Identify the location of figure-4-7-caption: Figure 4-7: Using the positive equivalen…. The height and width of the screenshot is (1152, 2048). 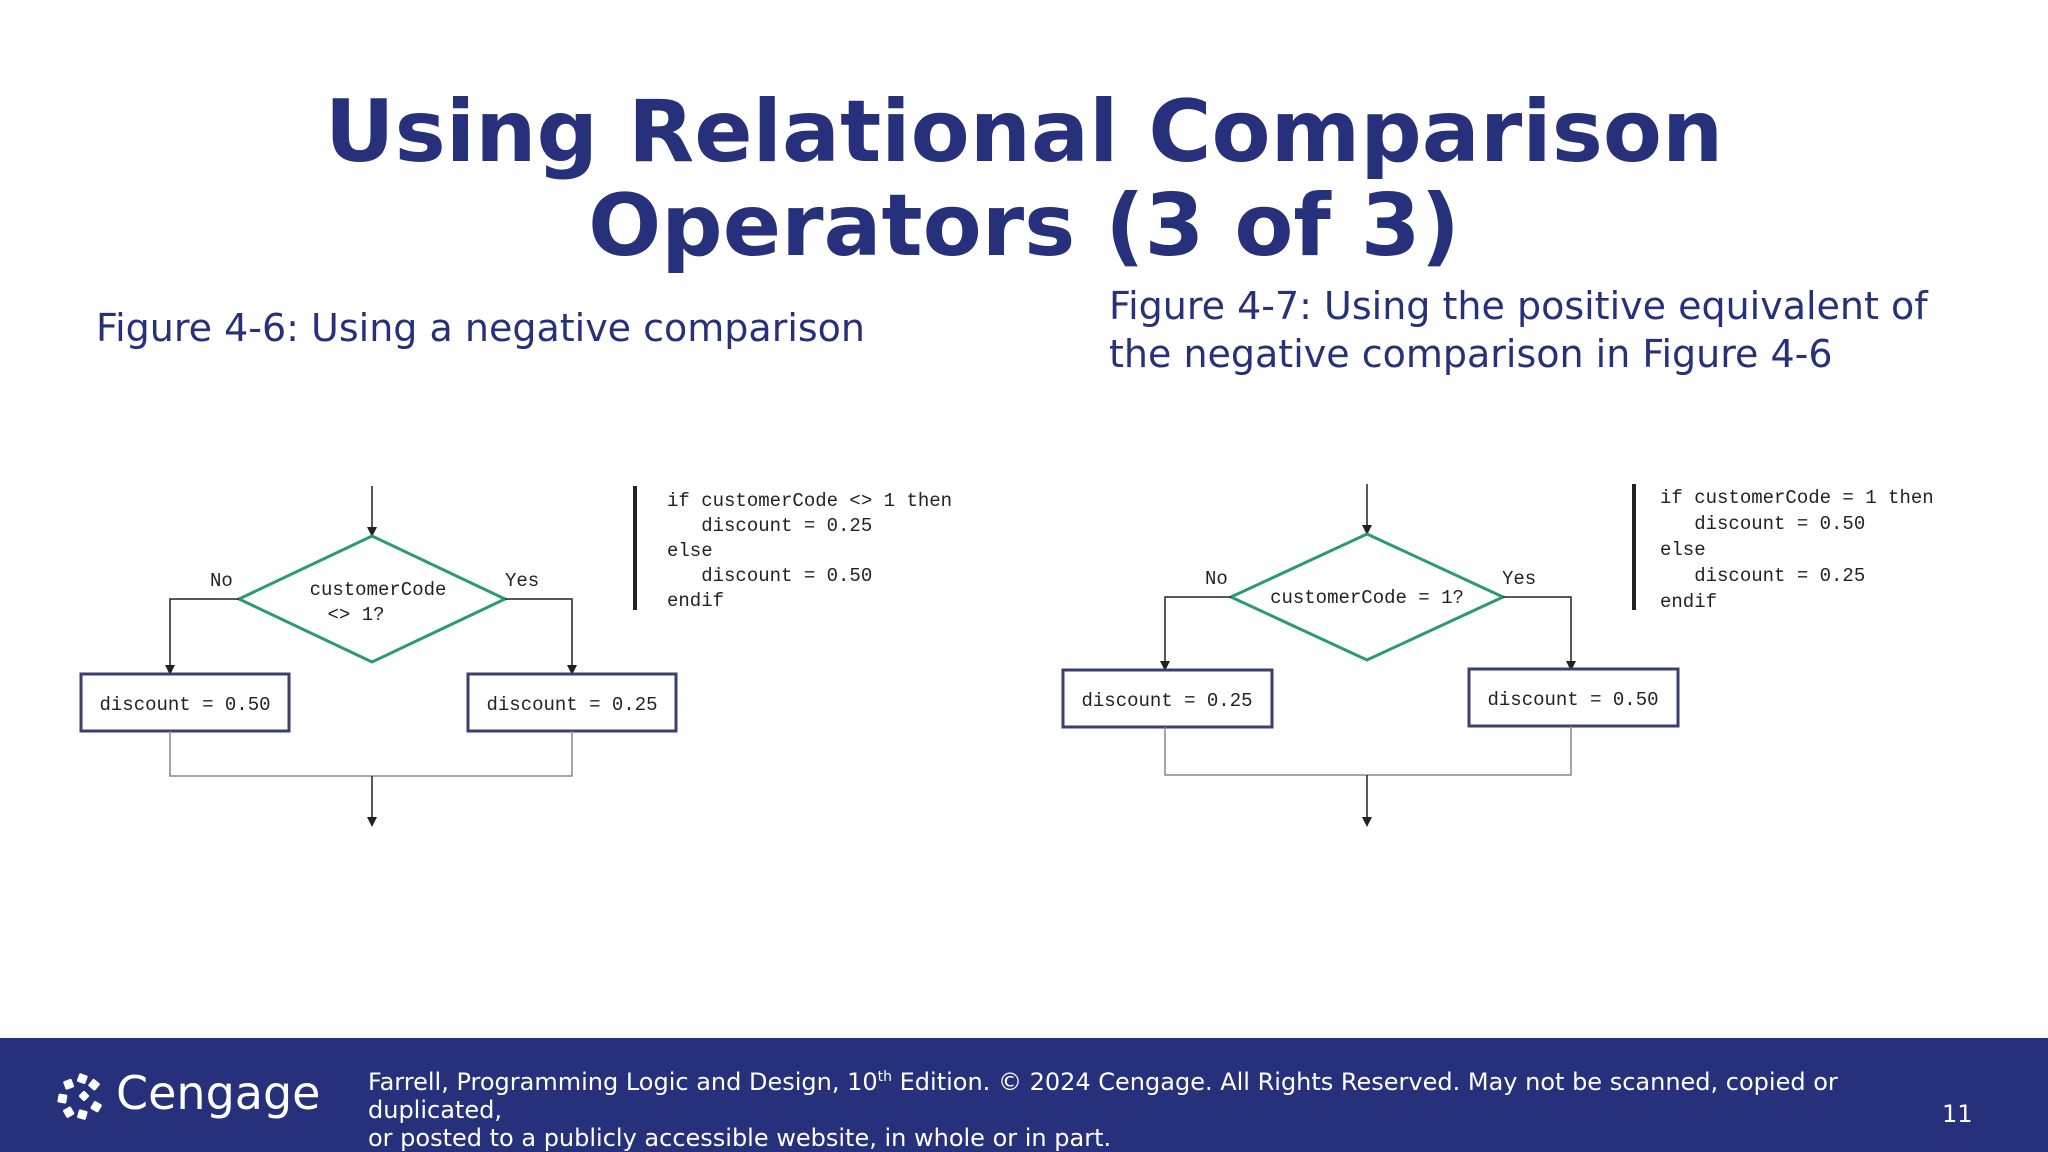
(1518, 330).